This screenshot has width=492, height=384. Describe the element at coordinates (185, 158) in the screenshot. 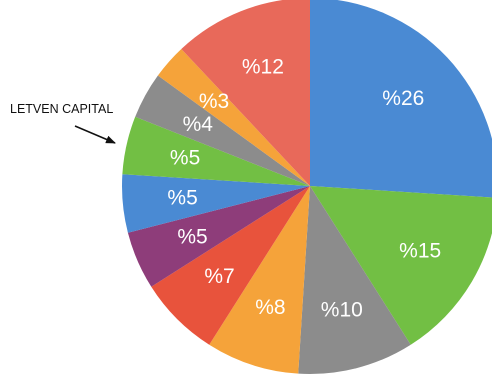

I see `pie-slice-label-7: %5` at that location.